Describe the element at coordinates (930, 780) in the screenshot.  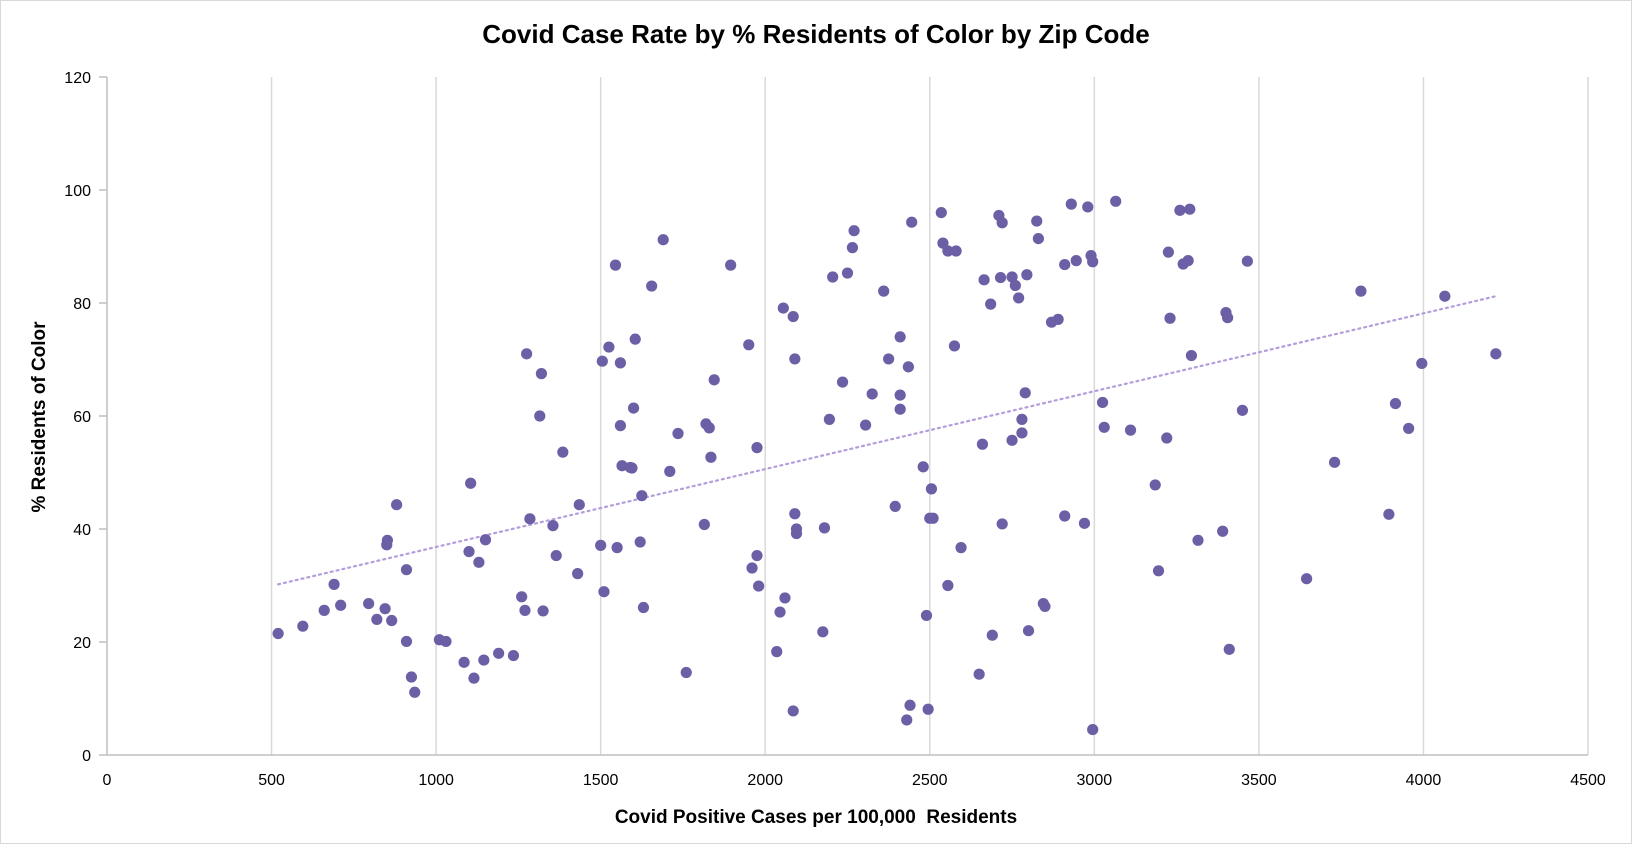
I see `x-tick-label-2500: 2500` at that location.